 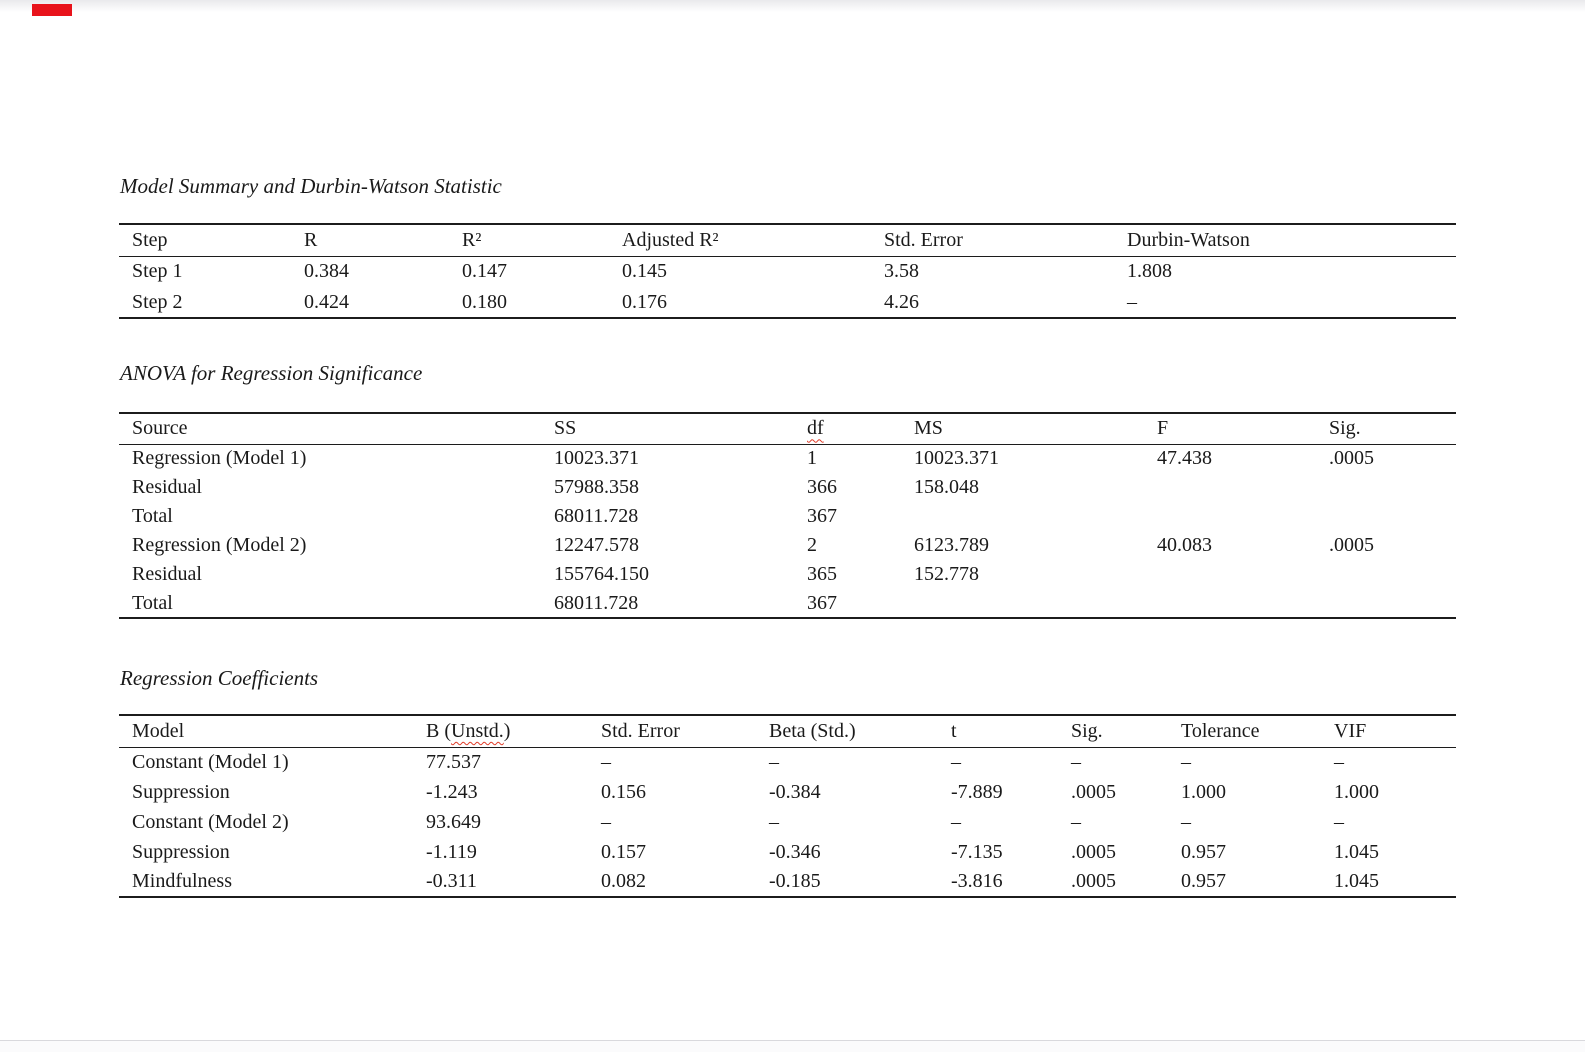 What do you see at coordinates (644, 301) in the screenshot?
I see `table-cell: 0.176` at bounding box center [644, 301].